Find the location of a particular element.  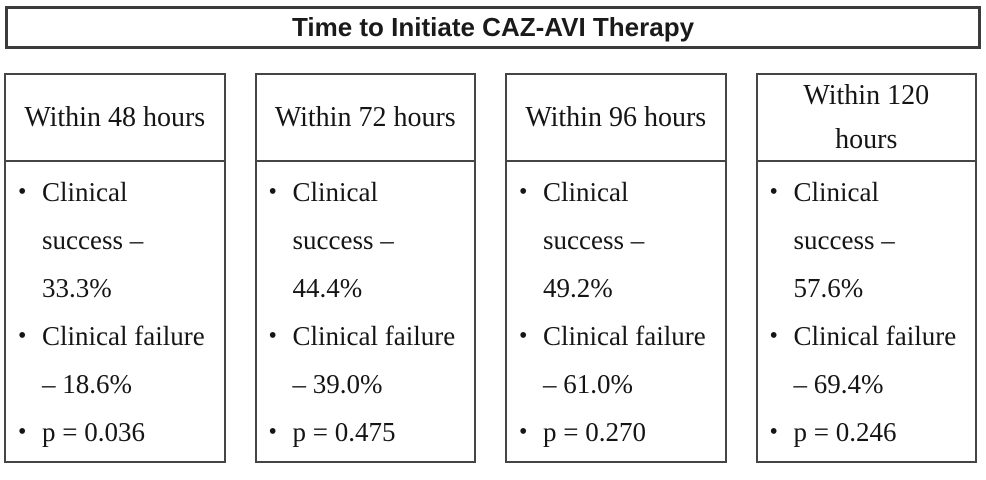

bullet-item-clinical-success: • Clinical success – 44.4% is located at coordinates (370, 240).